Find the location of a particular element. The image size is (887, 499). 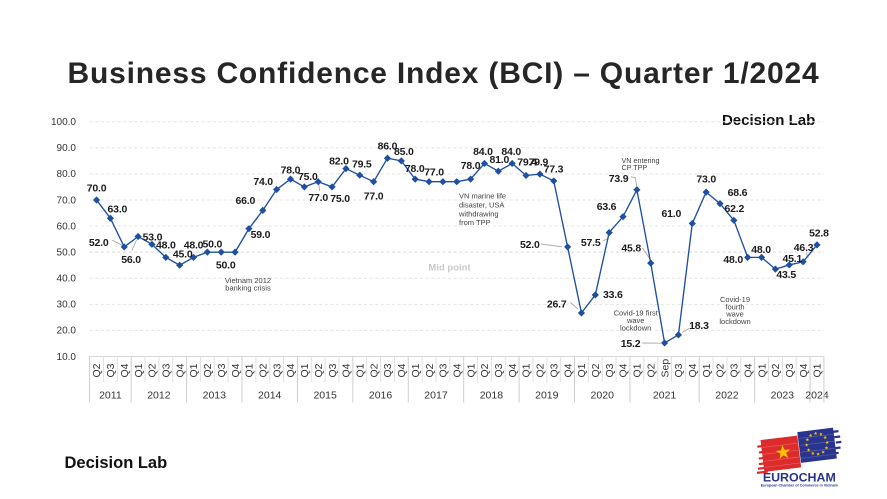

svg-text: 45.8 is located at coordinates (631, 249).